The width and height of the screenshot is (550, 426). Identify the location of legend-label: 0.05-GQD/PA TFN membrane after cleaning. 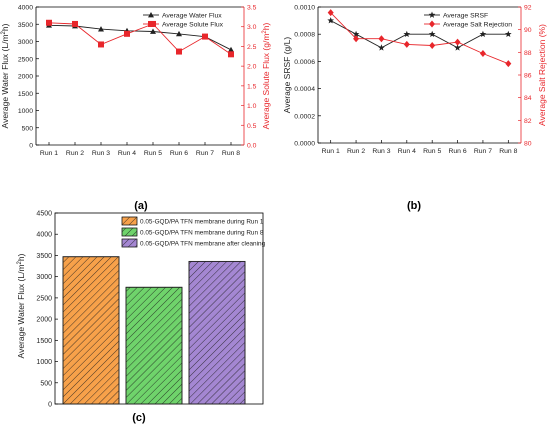
(203, 244).